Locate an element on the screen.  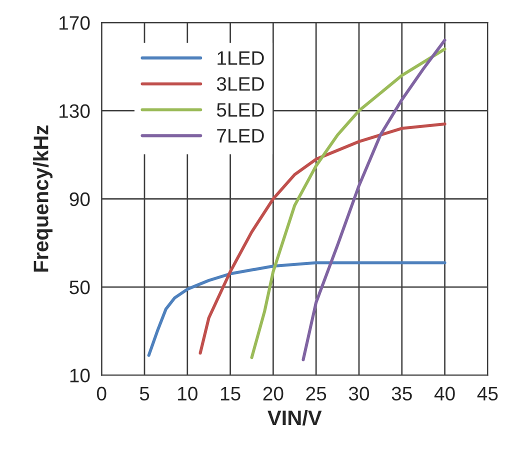
x-tick-label: 15 is located at coordinates (230, 393).